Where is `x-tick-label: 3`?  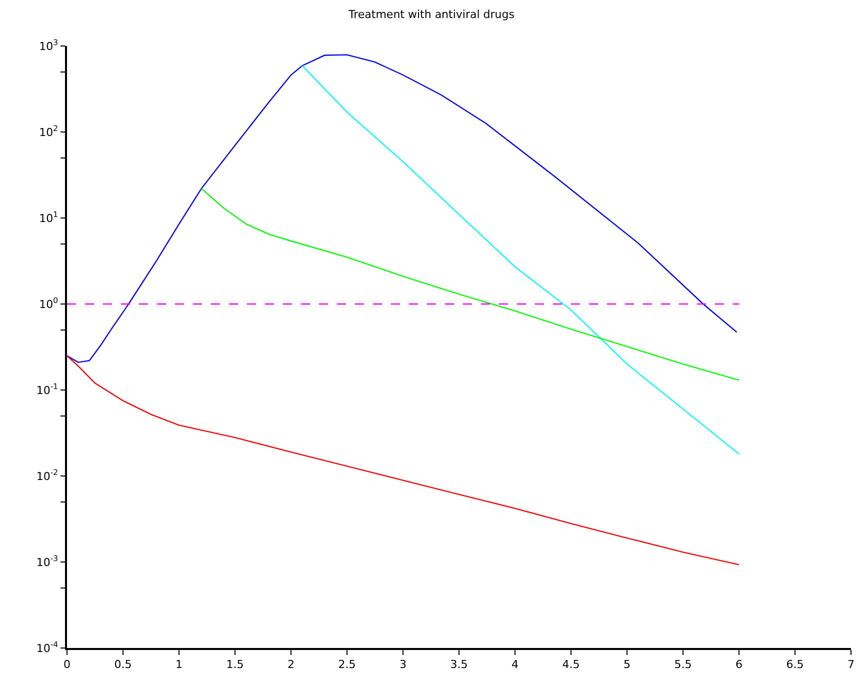
x-tick-label: 3 is located at coordinates (403, 664).